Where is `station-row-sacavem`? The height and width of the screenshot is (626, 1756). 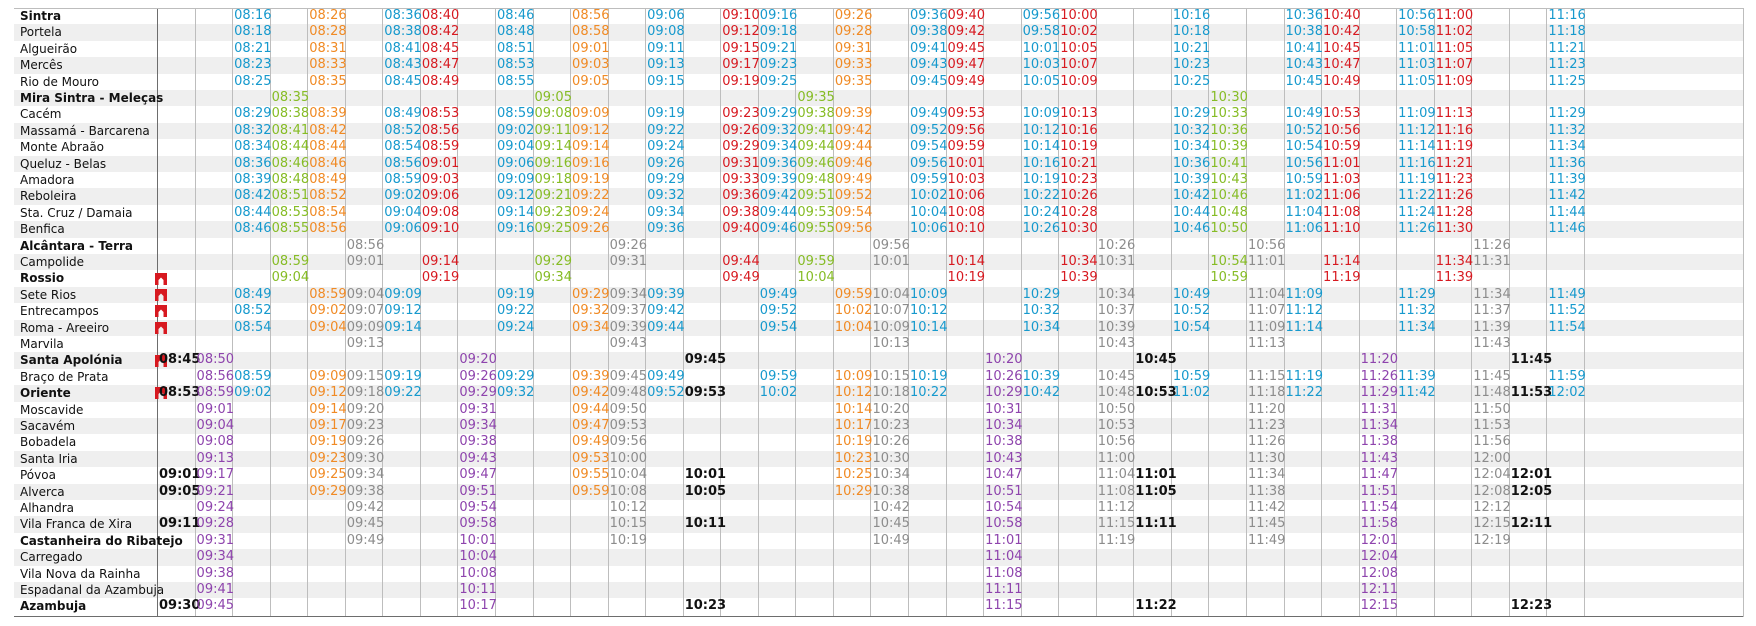 station-row-sacavem is located at coordinates (879, 426).